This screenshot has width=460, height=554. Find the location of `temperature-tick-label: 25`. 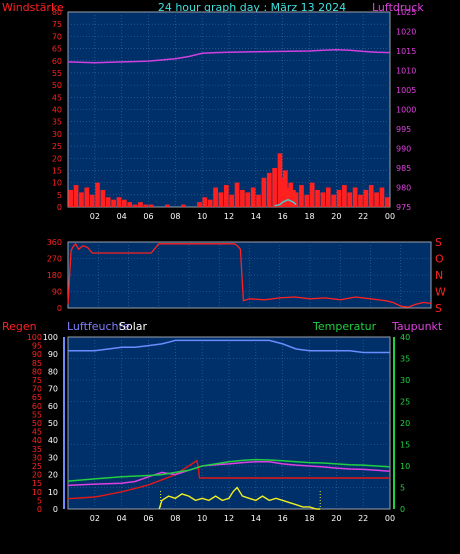

temperature-tick-label: 25 is located at coordinates (405, 402).